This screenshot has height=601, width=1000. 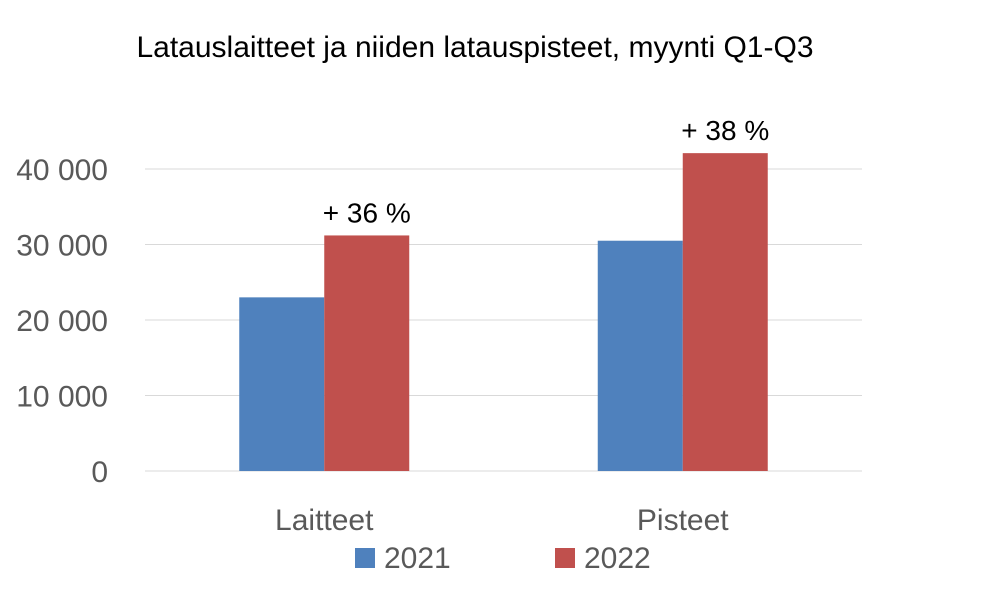 I want to click on x-axis-categories: Laitteet Pisteet, so click(x=502, y=520).